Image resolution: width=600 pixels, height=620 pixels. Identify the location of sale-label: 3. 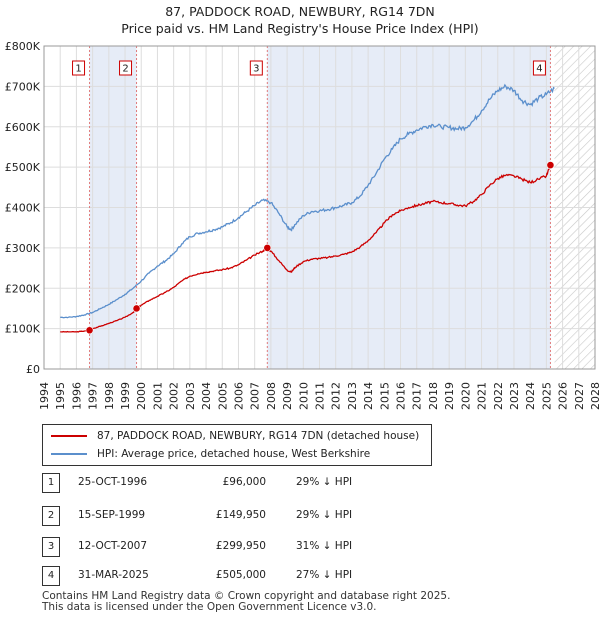
(256, 69).